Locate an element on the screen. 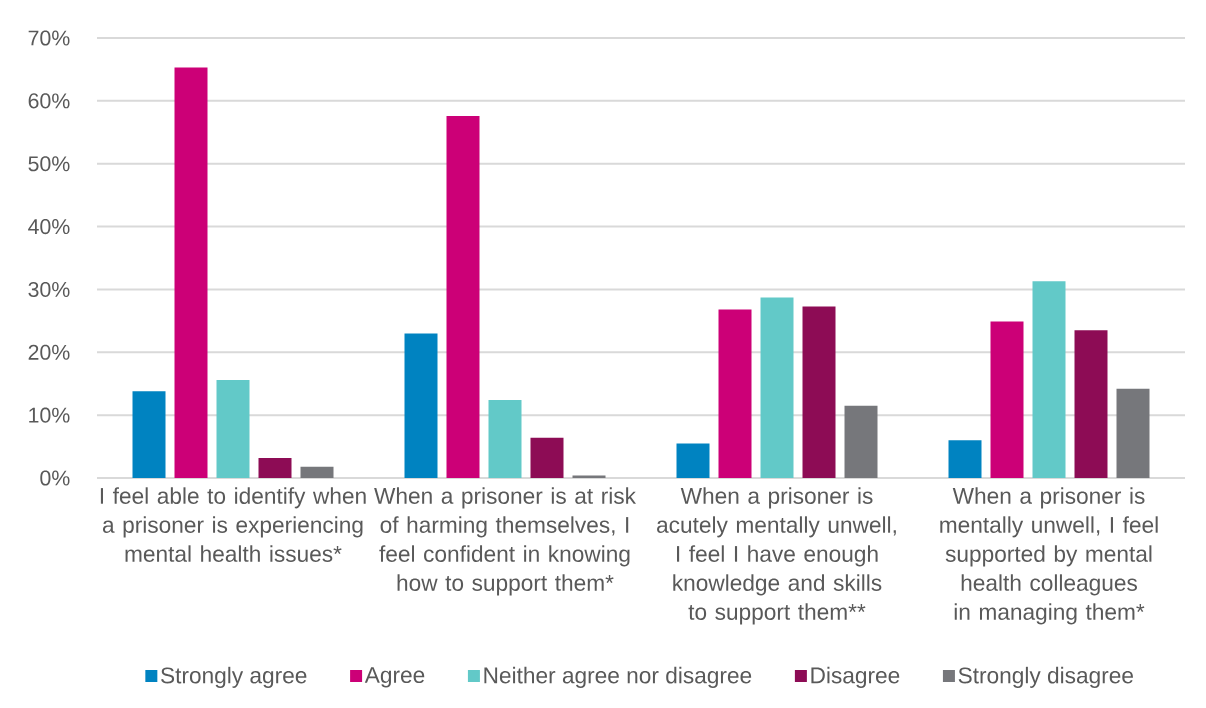  y-tick-label: 0% is located at coordinates (55, 478).